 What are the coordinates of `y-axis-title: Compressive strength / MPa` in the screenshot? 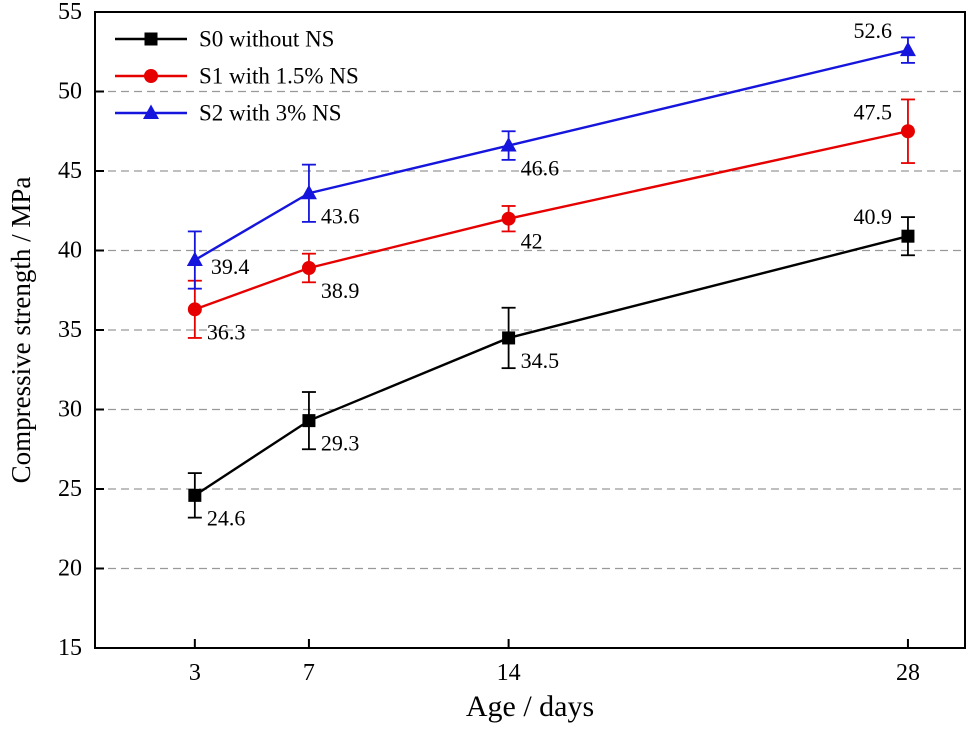 It's located at (21, 330).